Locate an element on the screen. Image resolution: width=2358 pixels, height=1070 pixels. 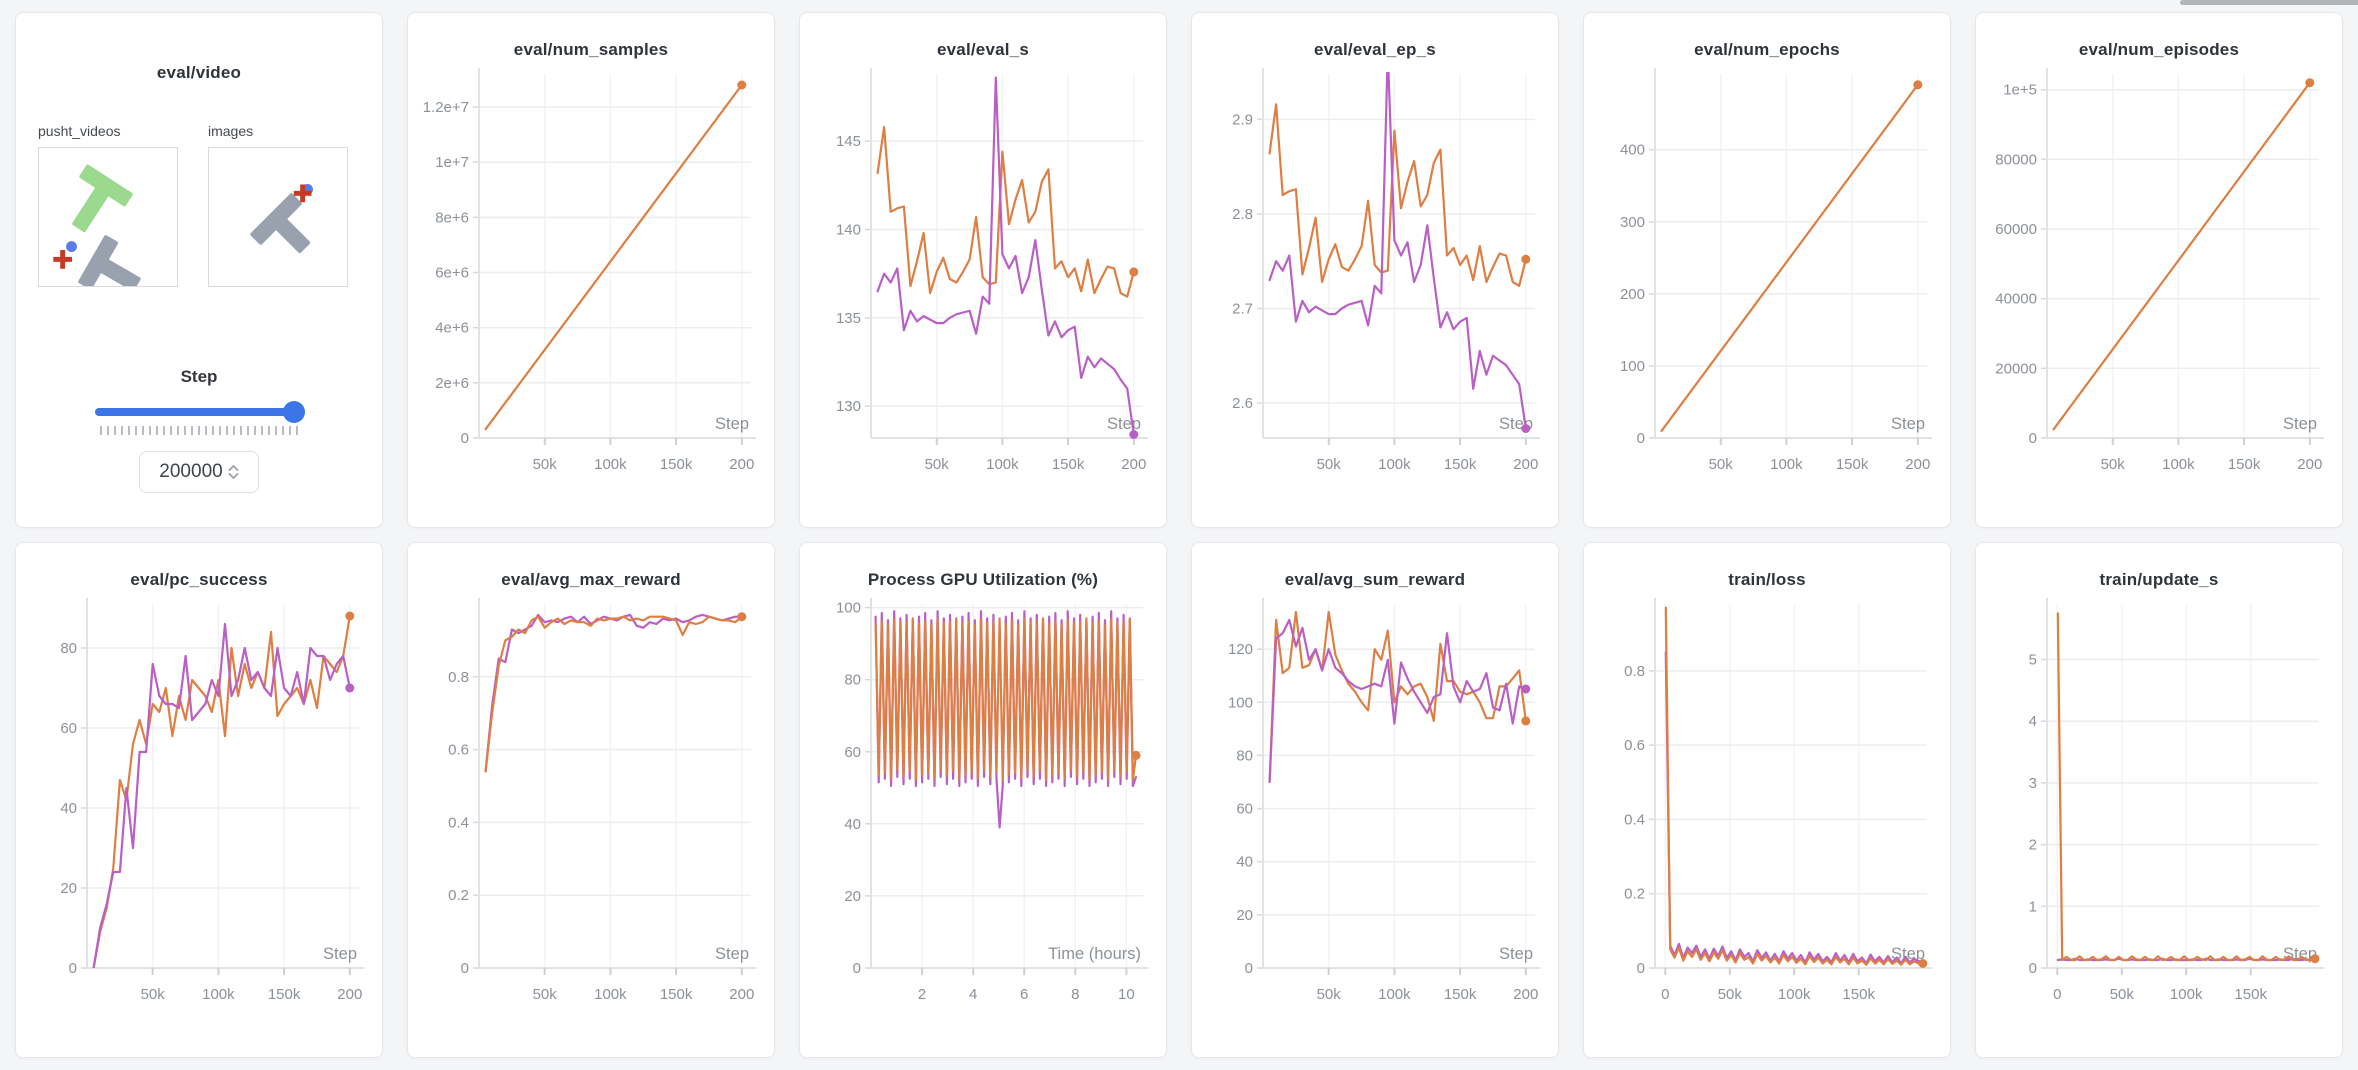
video-thumbnail-pusht-videos is located at coordinates (108, 217).